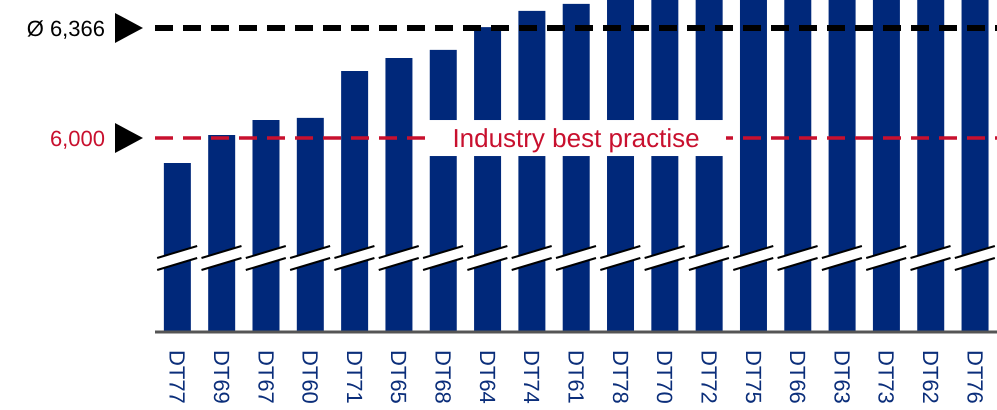 The image size is (997, 410). I want to click on x-tick-label: DT78, so click(620, 377).